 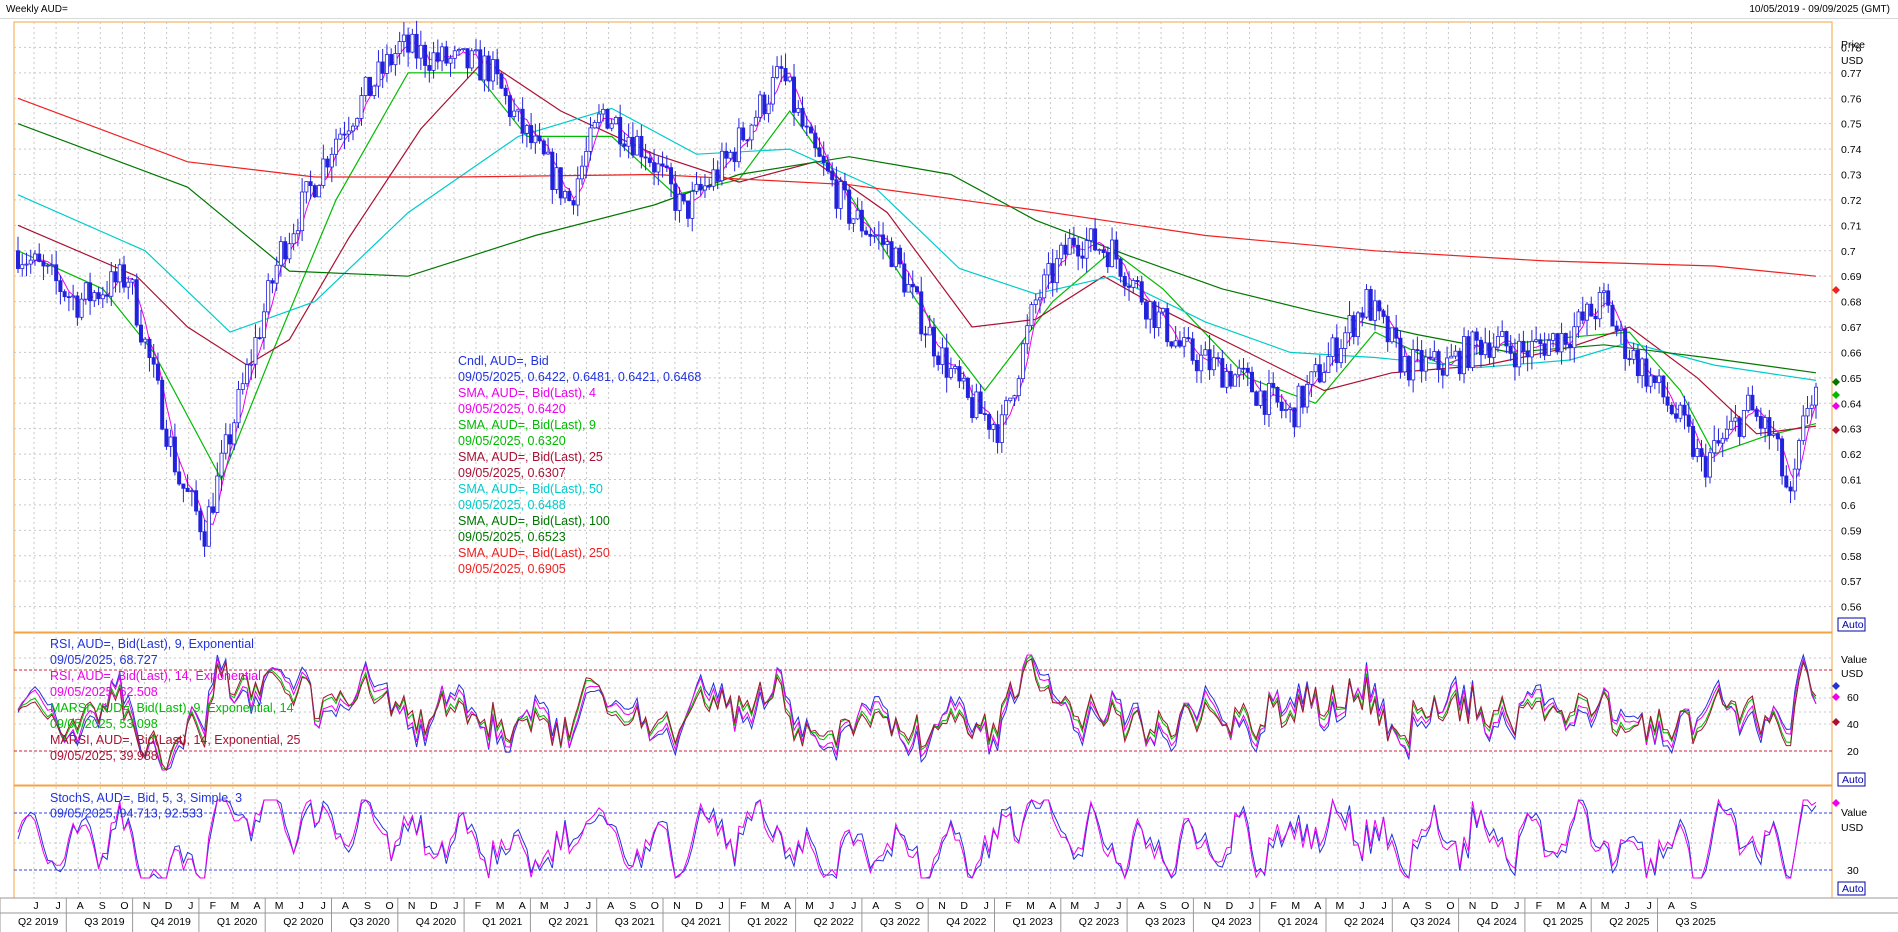 I want to click on month-label: S, so click(x=102, y=906).